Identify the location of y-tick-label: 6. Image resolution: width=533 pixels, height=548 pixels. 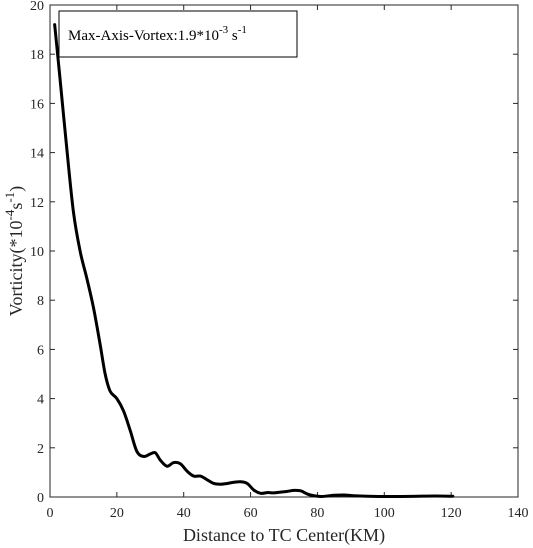
(40, 350).